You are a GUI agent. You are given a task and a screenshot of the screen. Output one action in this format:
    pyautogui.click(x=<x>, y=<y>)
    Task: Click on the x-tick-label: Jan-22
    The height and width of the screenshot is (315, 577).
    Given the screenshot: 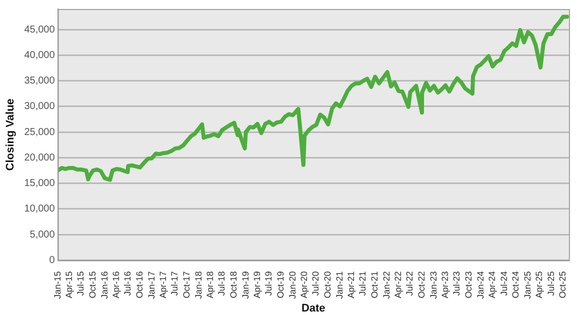 What is the action you would take?
    pyautogui.click(x=386, y=285)
    